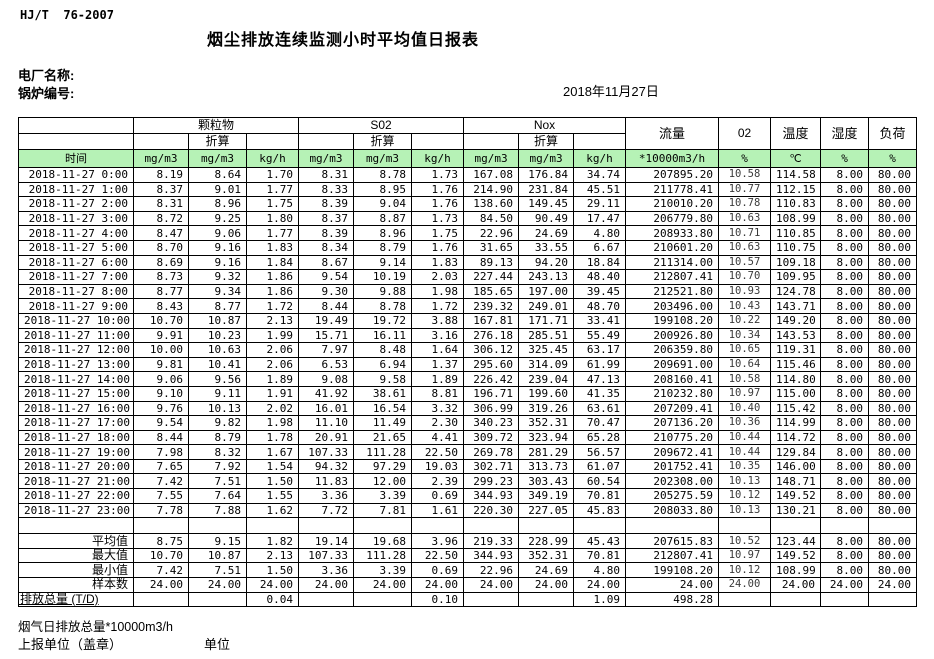 Image resolution: width=934 pixels, height=659 pixels. Describe the element at coordinates (217, 247) in the screenshot. I see `cell-value: 9.16` at that location.